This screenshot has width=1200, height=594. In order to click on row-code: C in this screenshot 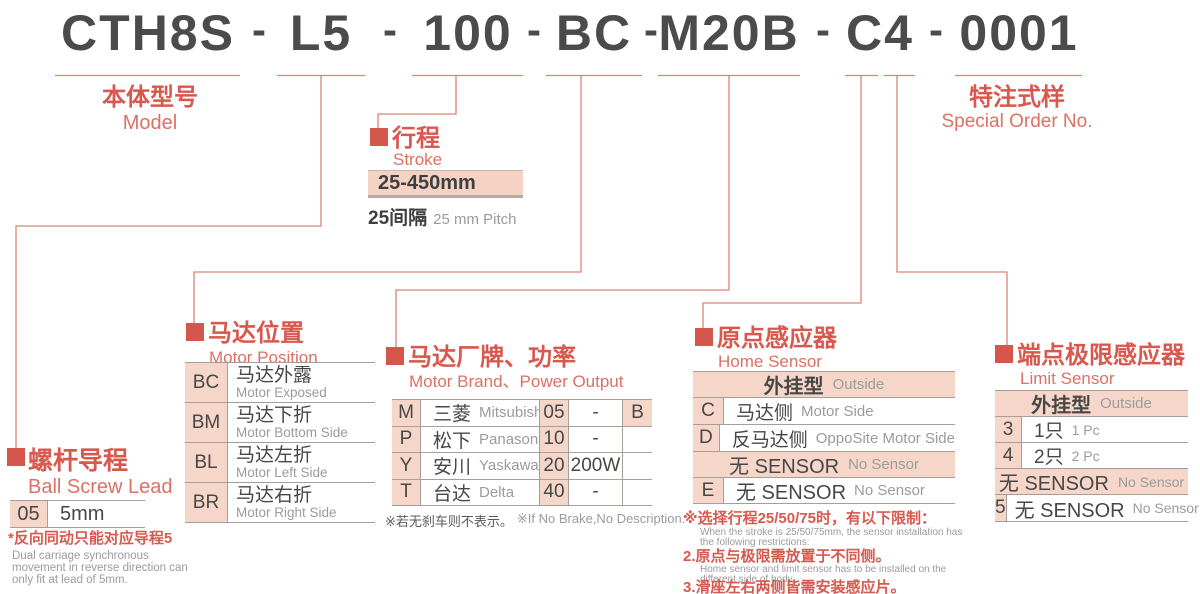, I will do `click(708, 411)`.